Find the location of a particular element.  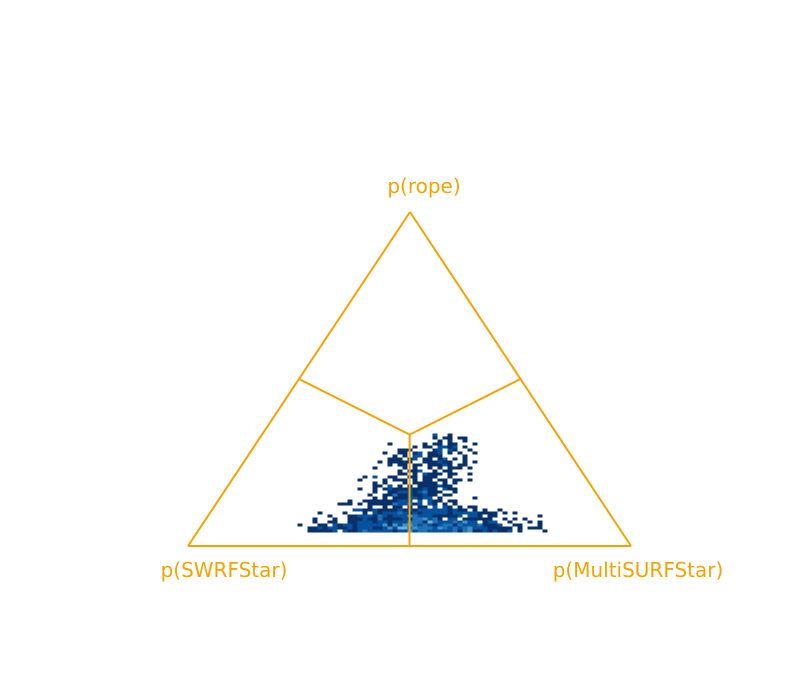

region-line-left is located at coordinates (354, 407).